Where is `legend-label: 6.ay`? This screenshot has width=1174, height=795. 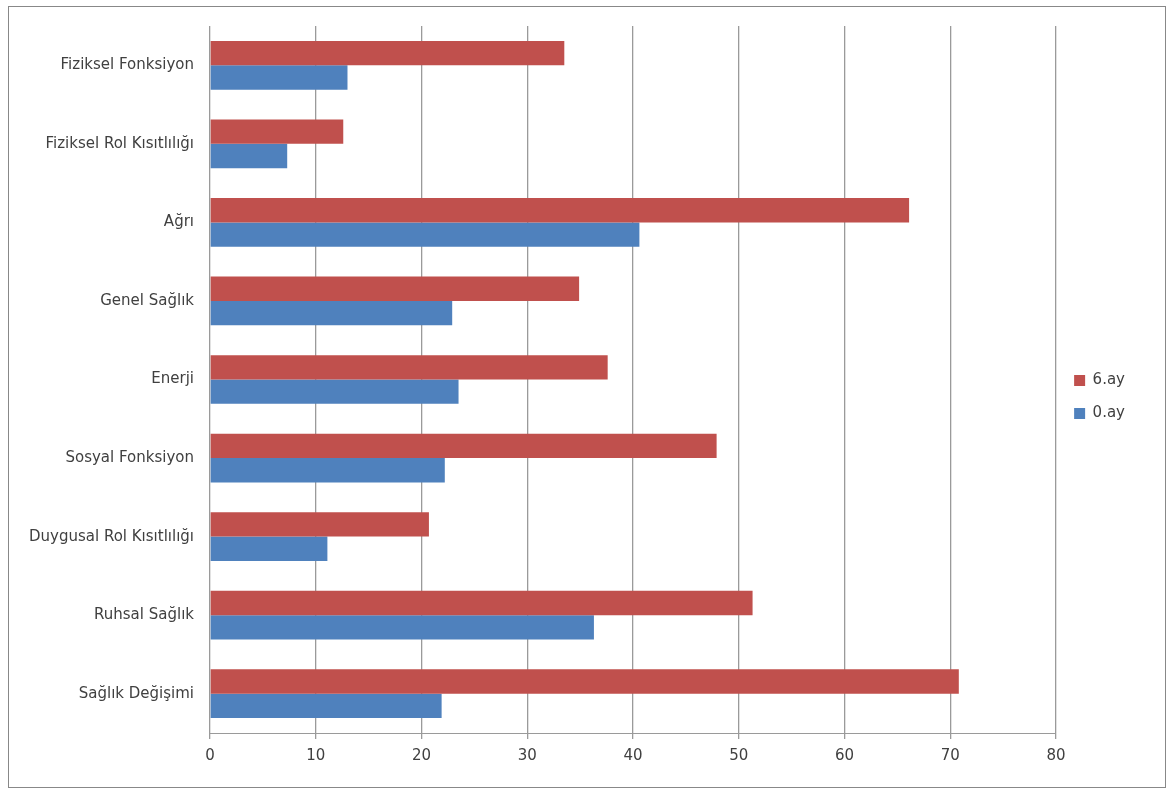 legend-label: 6.ay is located at coordinates (1109, 379).